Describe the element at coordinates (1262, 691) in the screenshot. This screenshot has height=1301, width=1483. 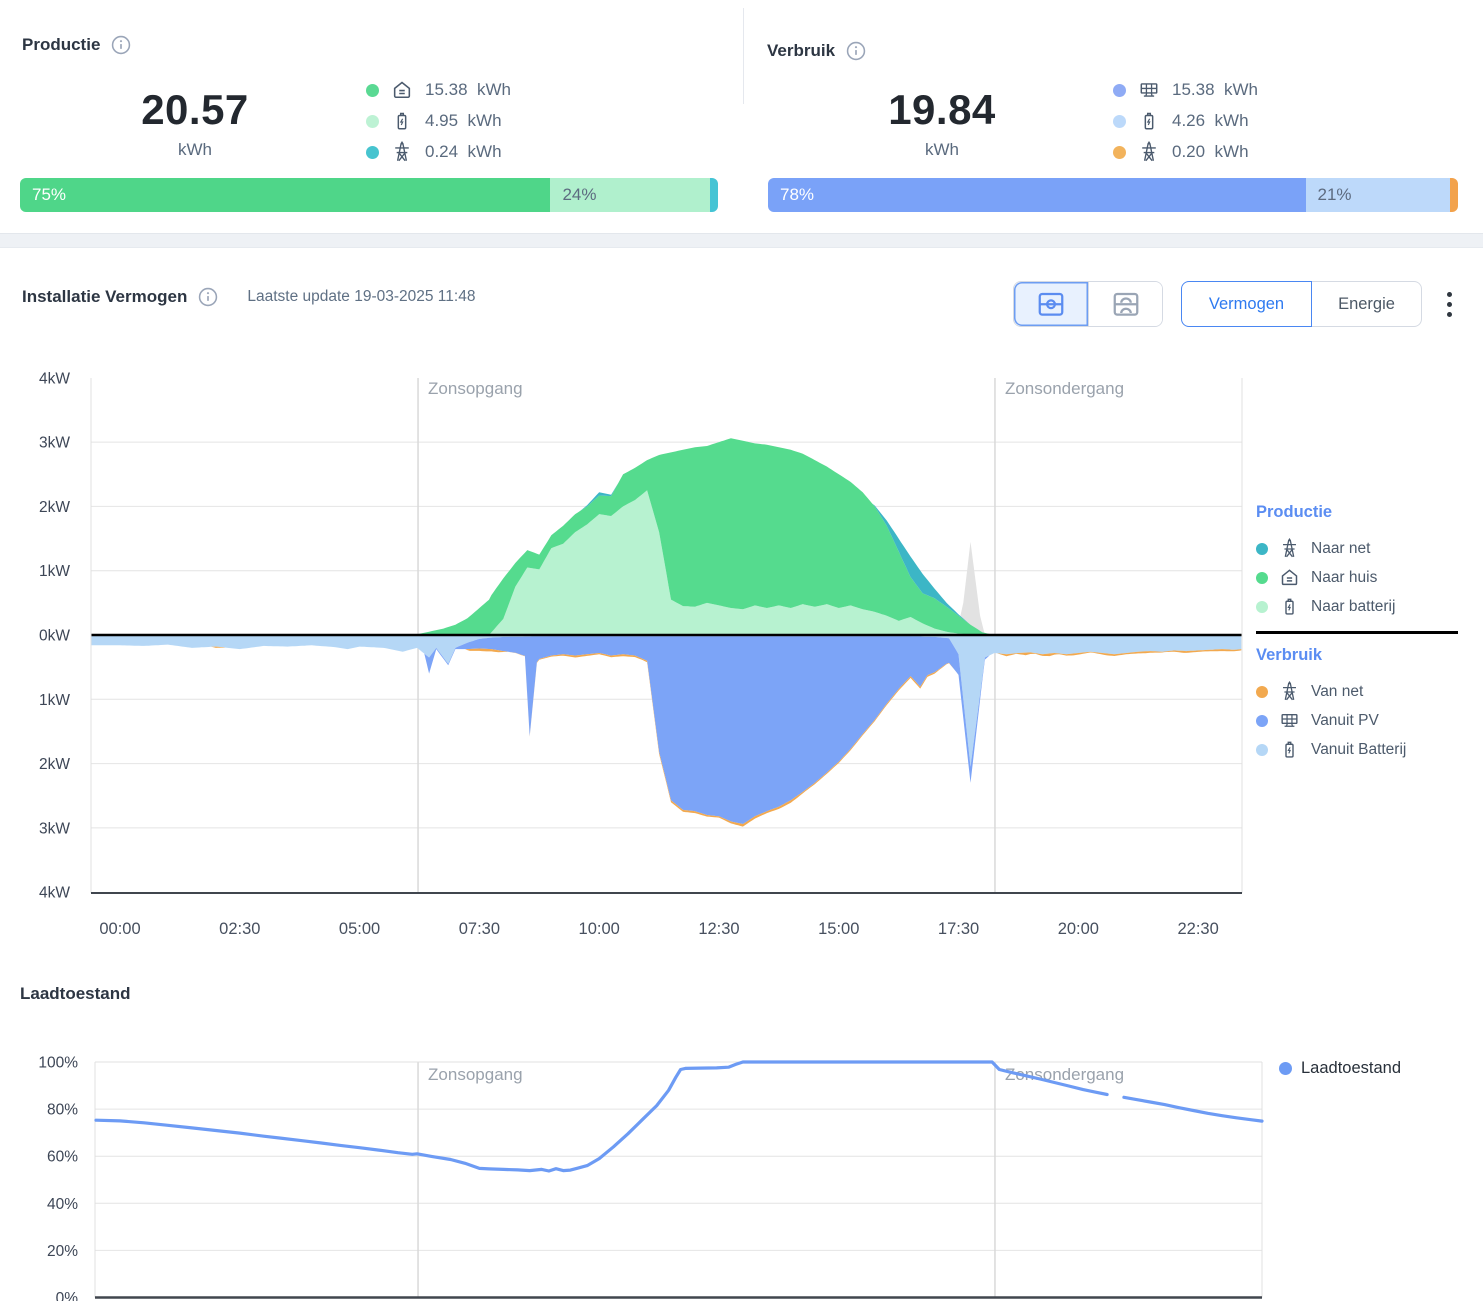
I see `van-net-dot` at that location.